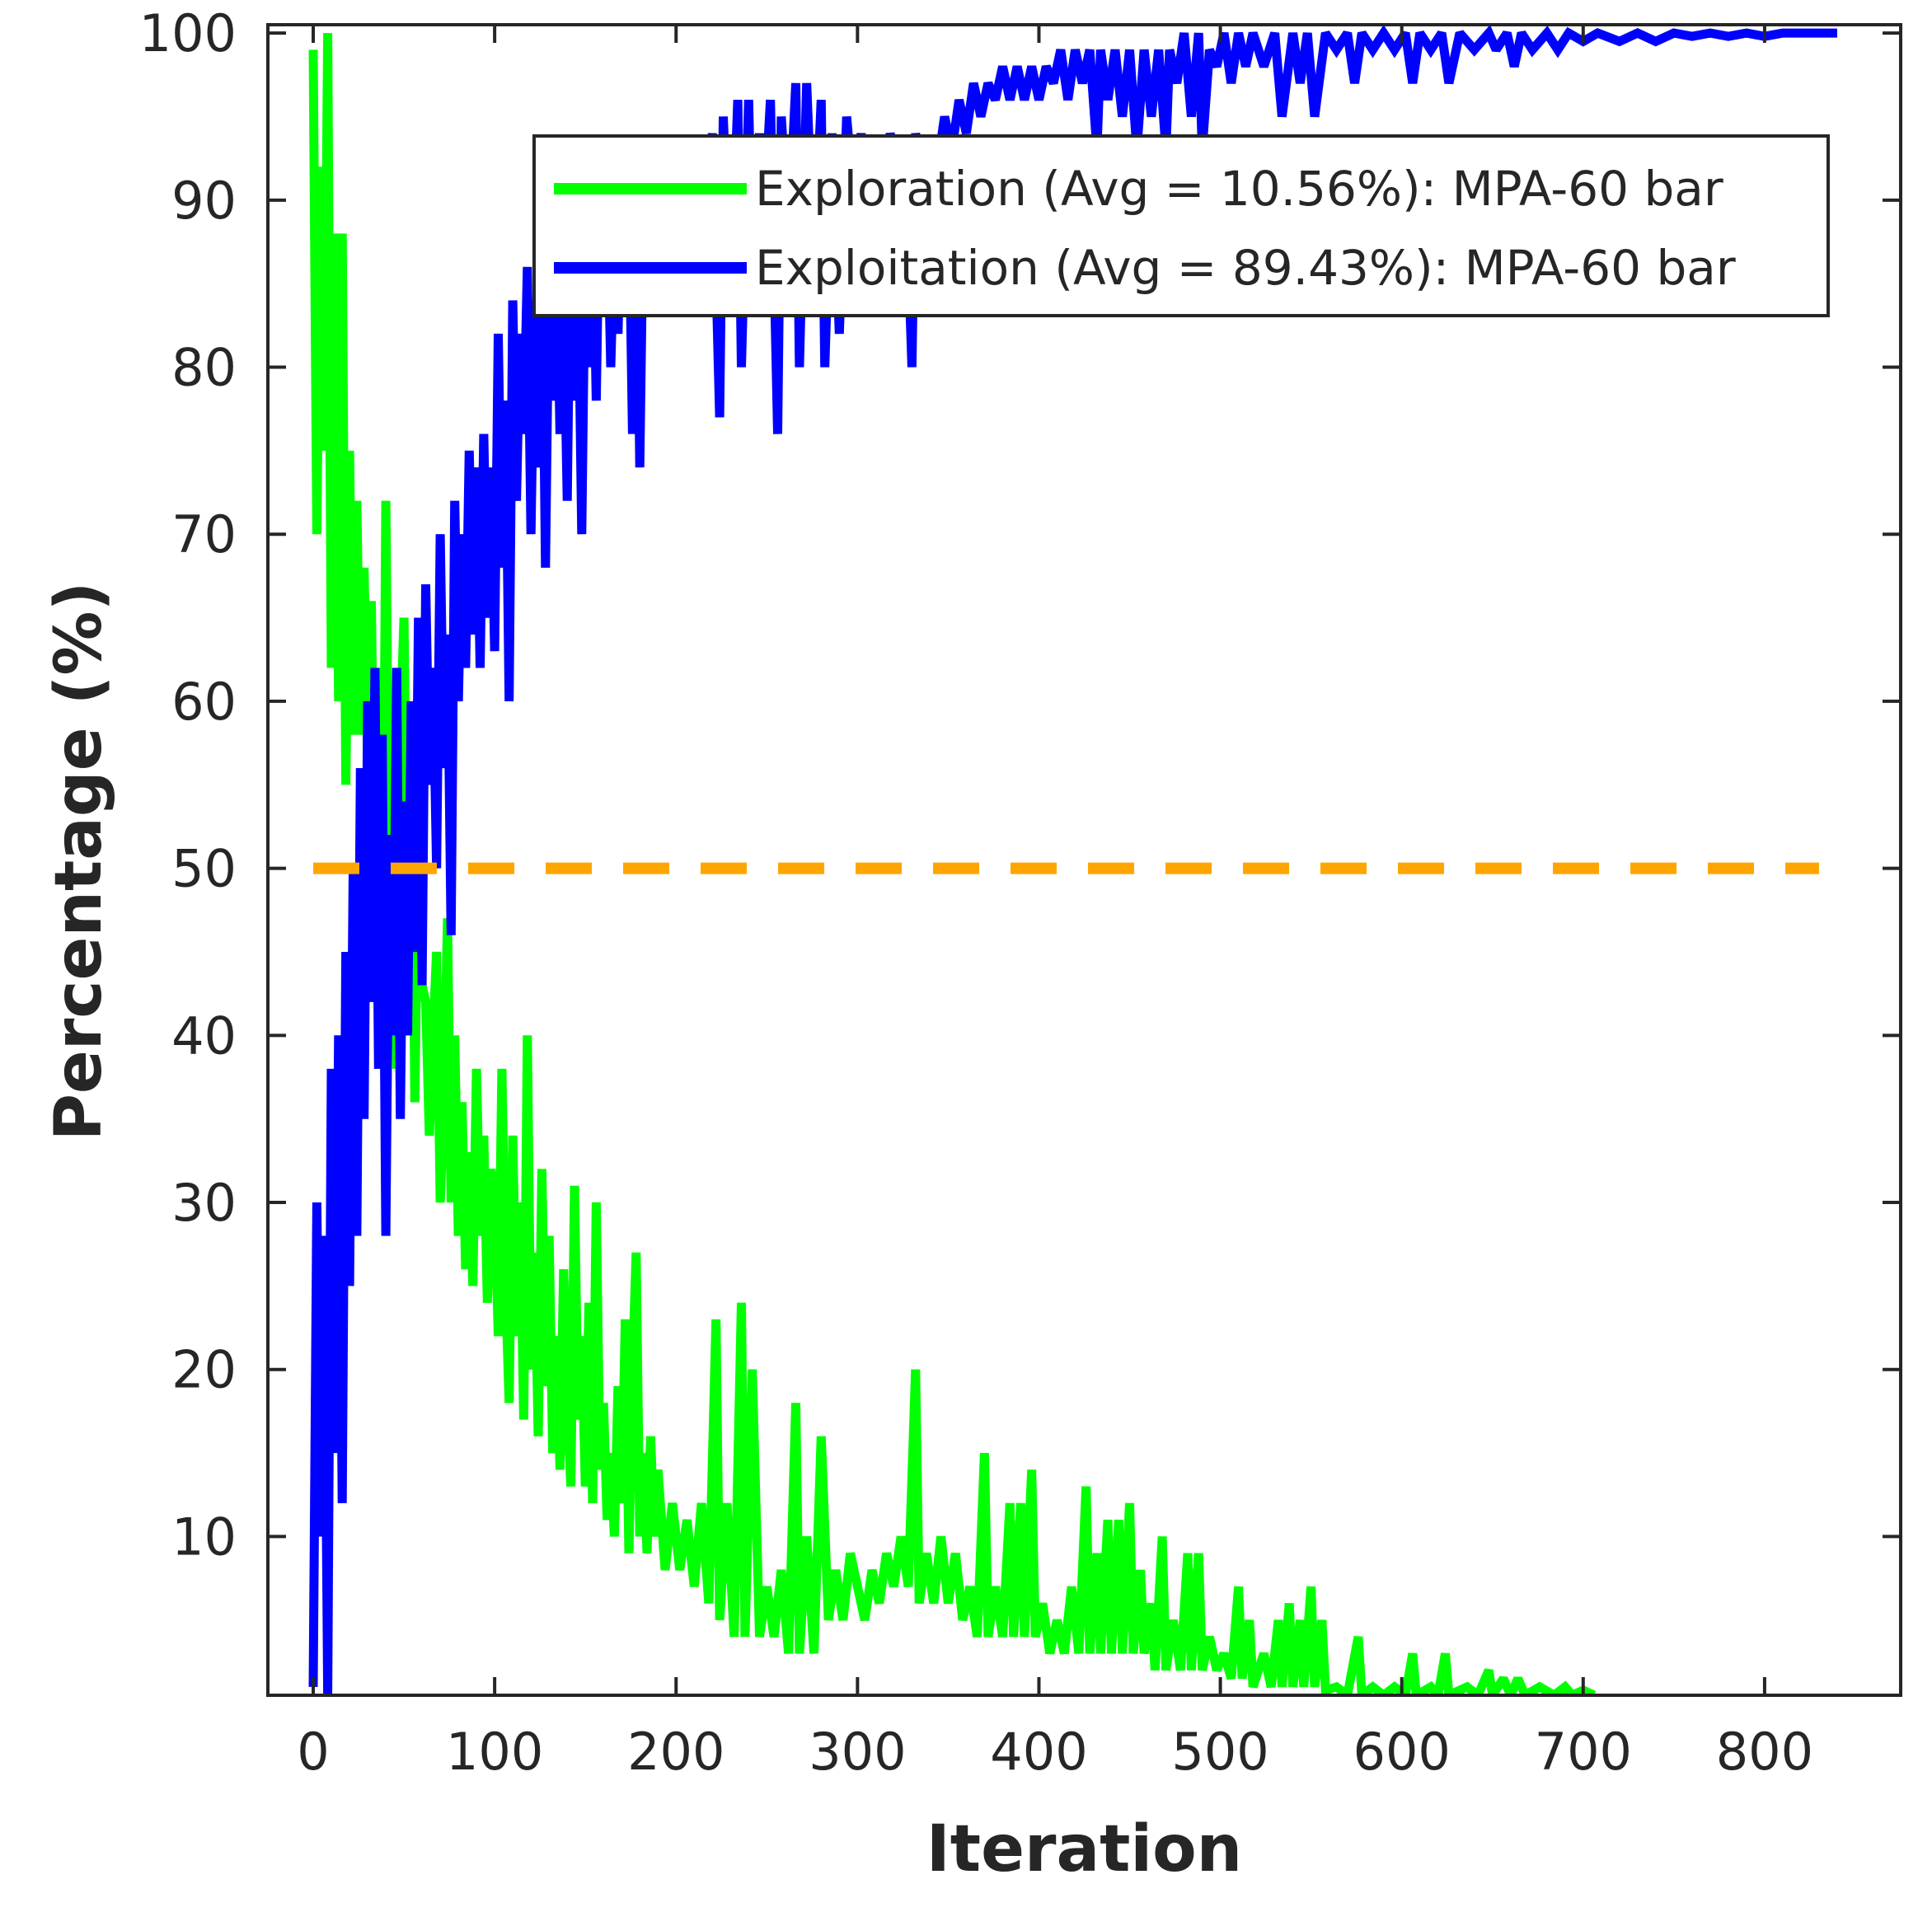 The image size is (1932, 1912). Describe the element at coordinates (1084, 1849) in the screenshot. I see `x-axis-title: Iteration` at that location.